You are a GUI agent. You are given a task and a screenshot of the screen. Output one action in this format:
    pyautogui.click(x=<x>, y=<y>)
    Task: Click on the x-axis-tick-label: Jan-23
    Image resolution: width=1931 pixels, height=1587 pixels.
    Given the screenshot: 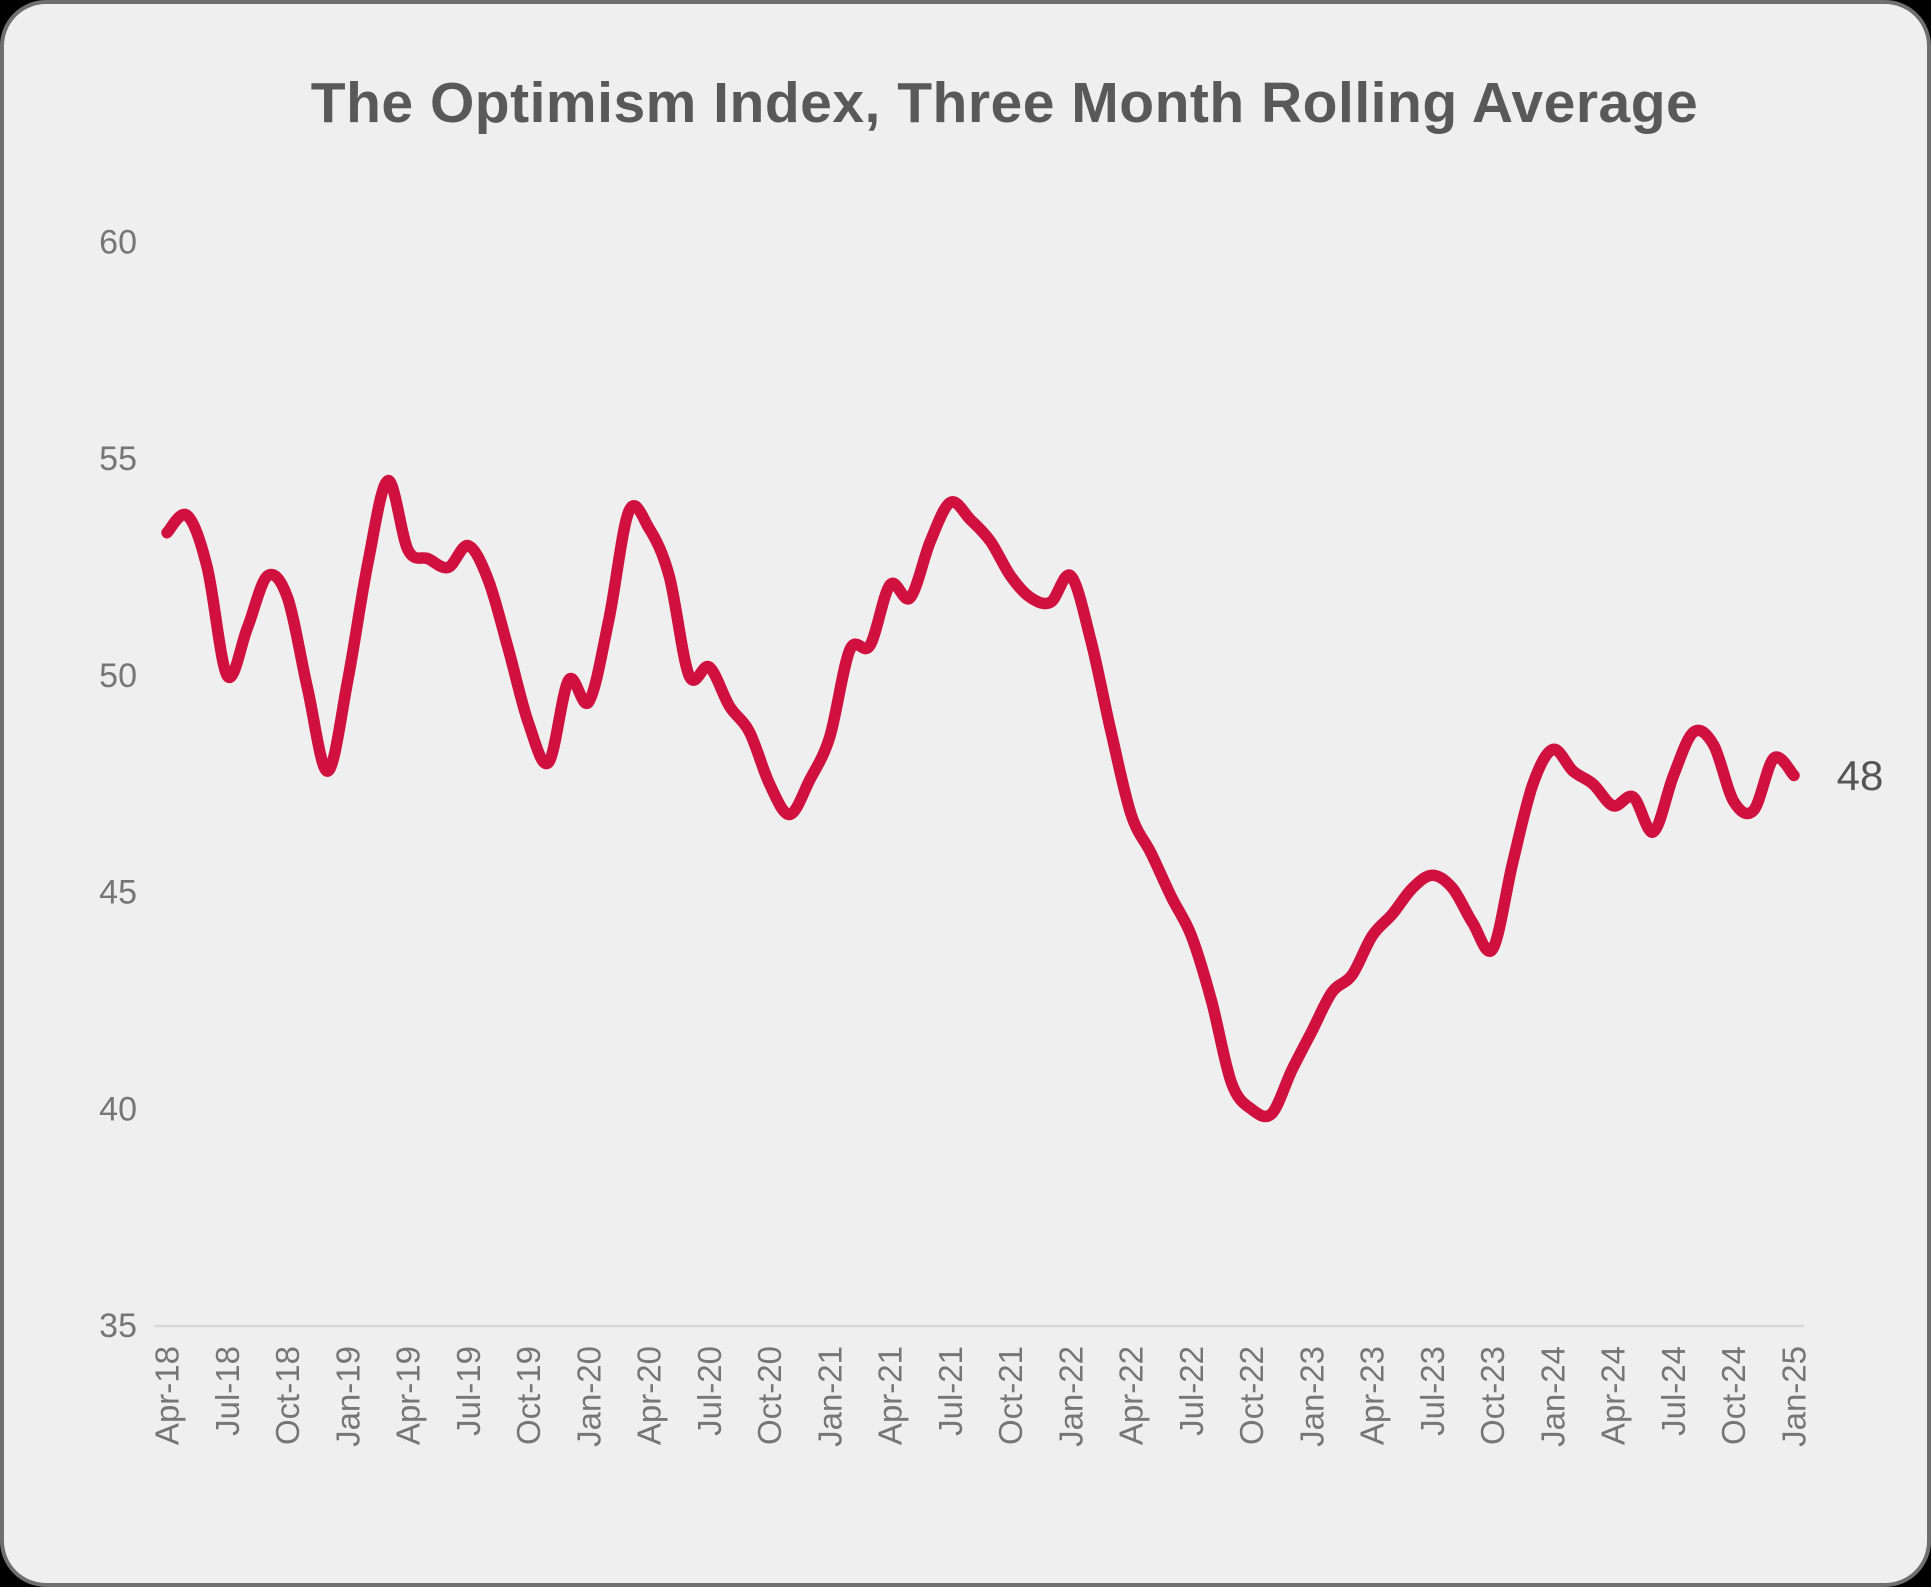 What is the action you would take?
    pyautogui.click(x=1311, y=1396)
    